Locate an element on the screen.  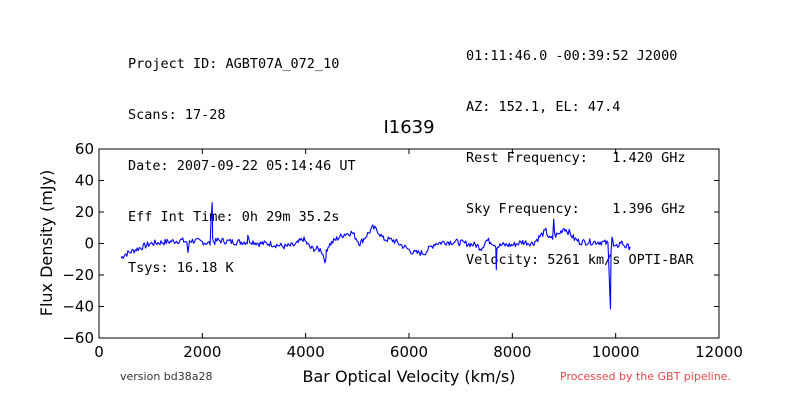
y-tick-label: 20 is located at coordinates (84, 212).